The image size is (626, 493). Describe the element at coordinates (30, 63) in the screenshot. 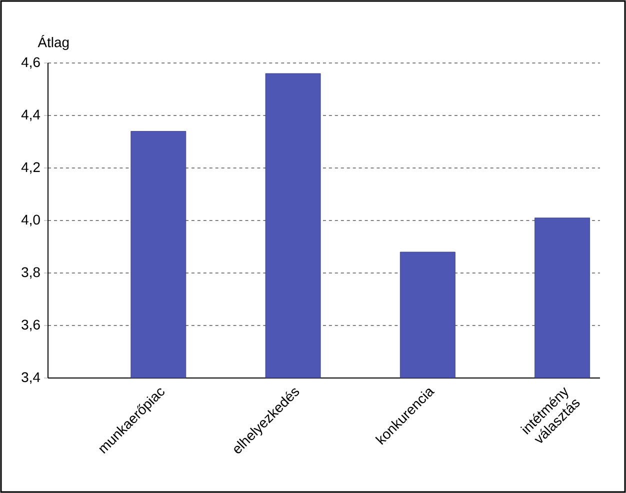

I see `y-tick-label: 4,6` at that location.